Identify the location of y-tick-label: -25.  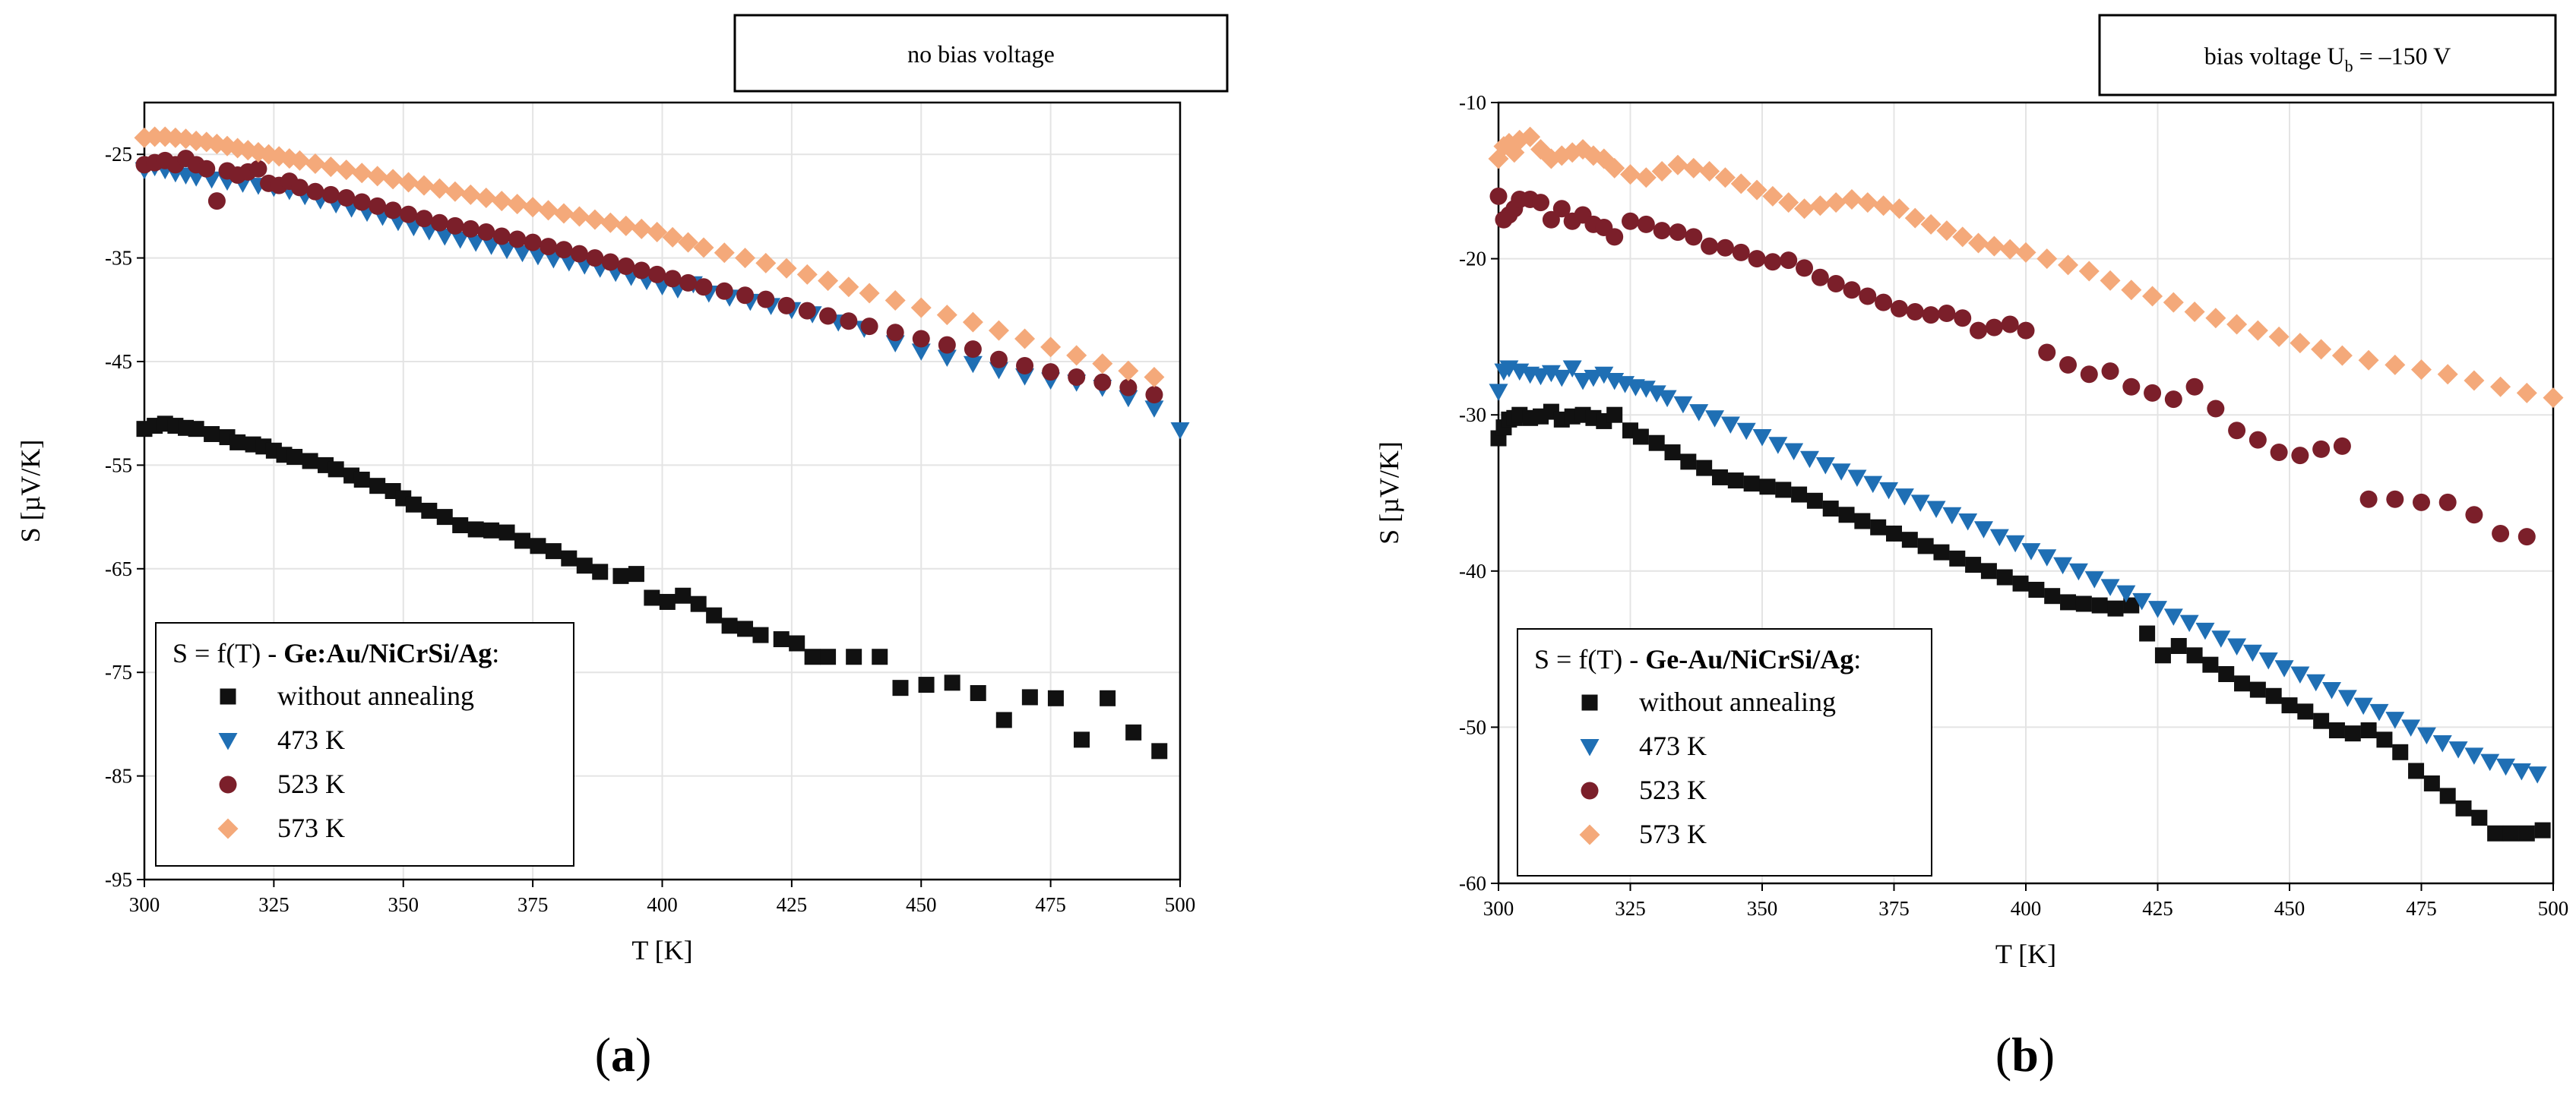
(118, 154).